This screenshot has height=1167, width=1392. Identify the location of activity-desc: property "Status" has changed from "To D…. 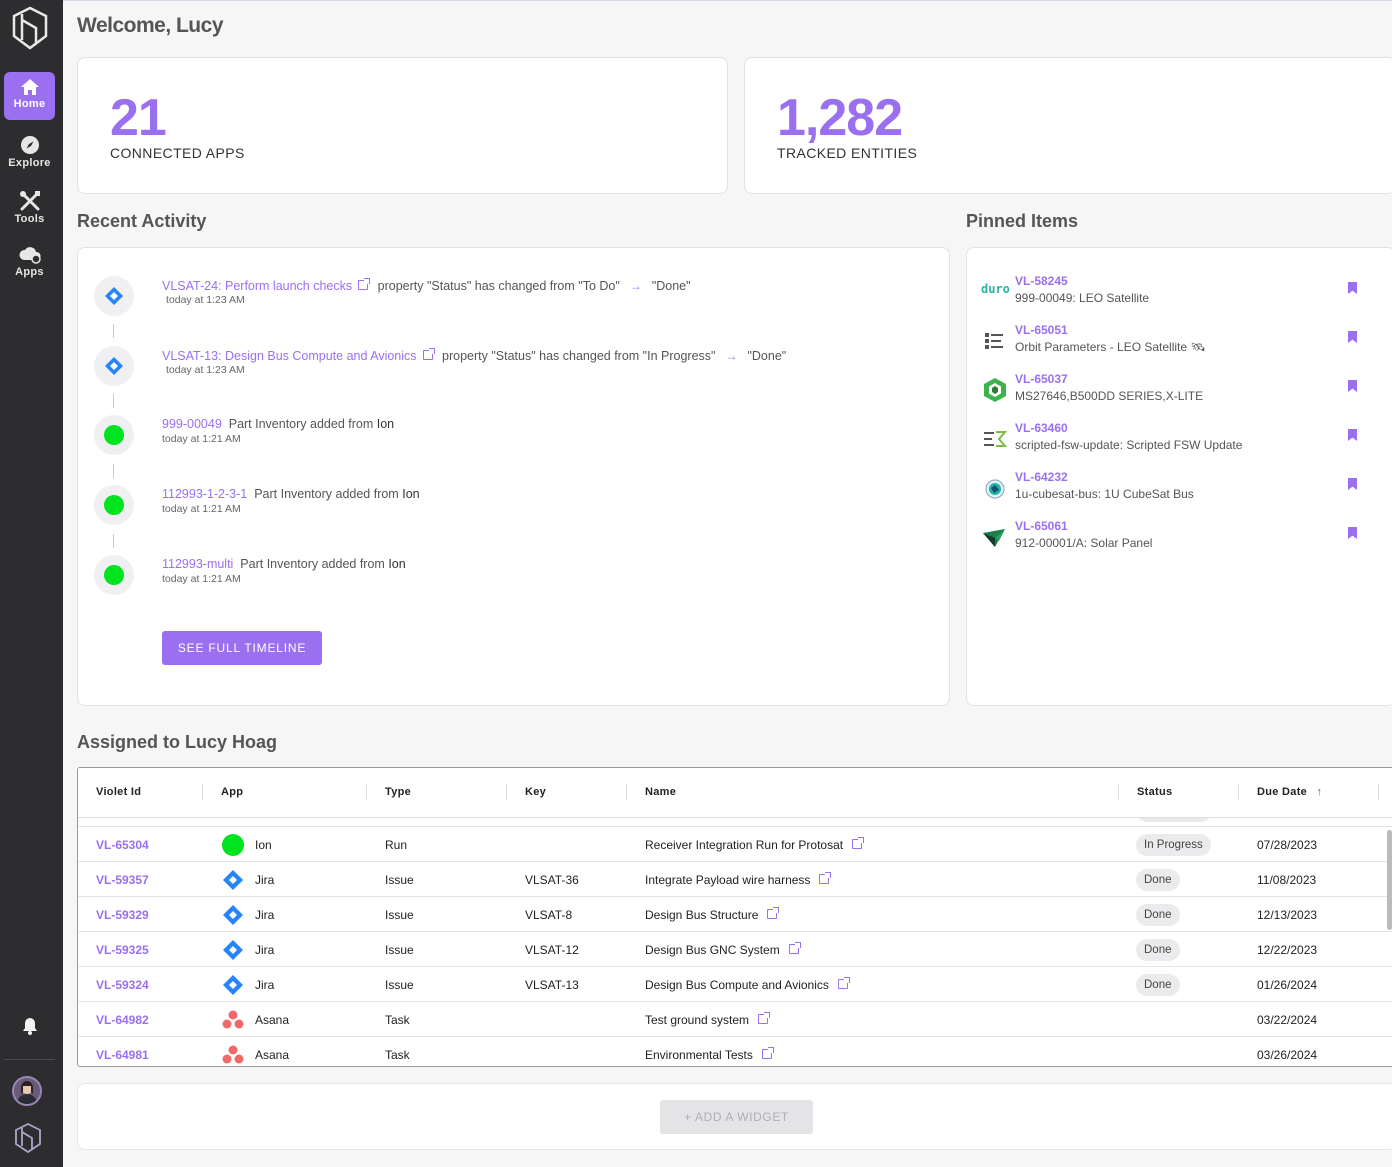
(498, 286).